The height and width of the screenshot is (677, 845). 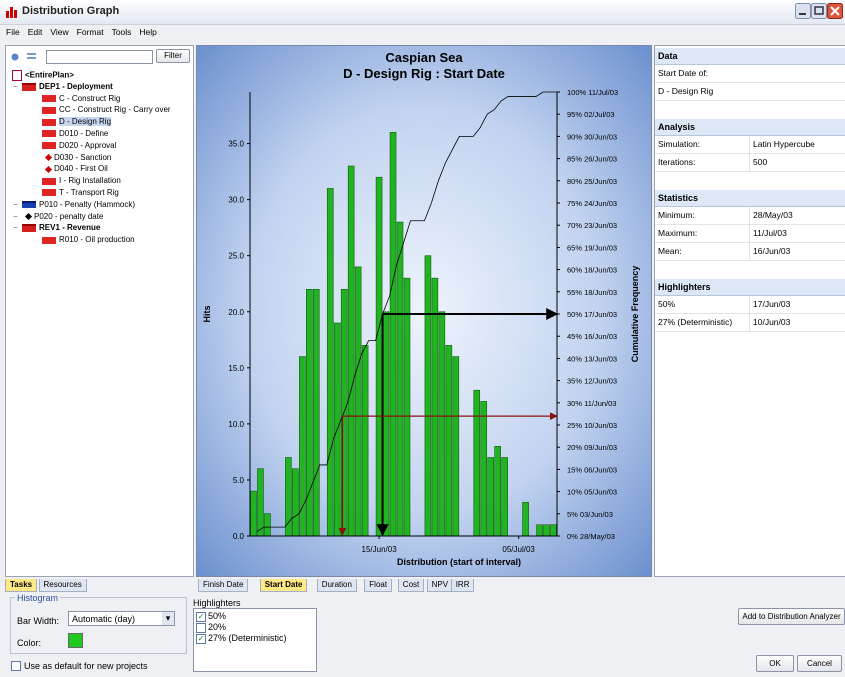 I want to click on tree-label: C - Construct Rig, so click(x=90, y=98).